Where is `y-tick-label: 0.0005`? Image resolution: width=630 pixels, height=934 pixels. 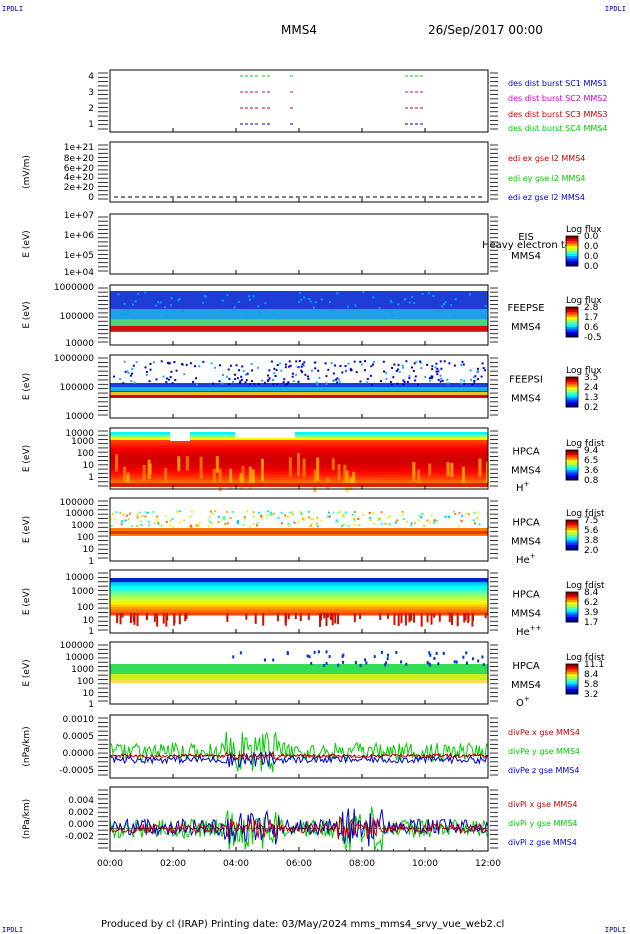 y-tick-label: 0.0005 is located at coordinates (79, 737).